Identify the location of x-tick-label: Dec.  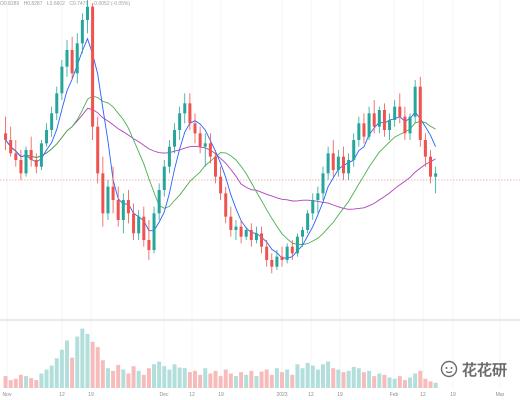
(164, 395).